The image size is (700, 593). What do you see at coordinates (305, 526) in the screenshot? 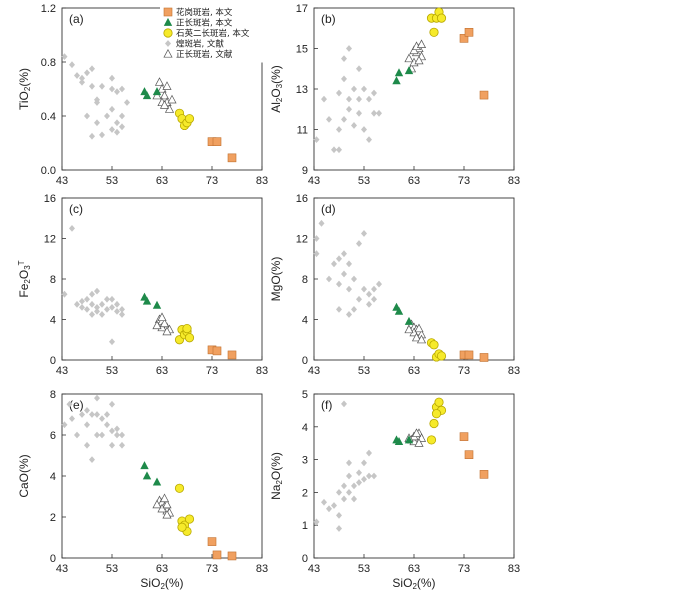
I see `y-tick-label: 1` at bounding box center [305, 526].